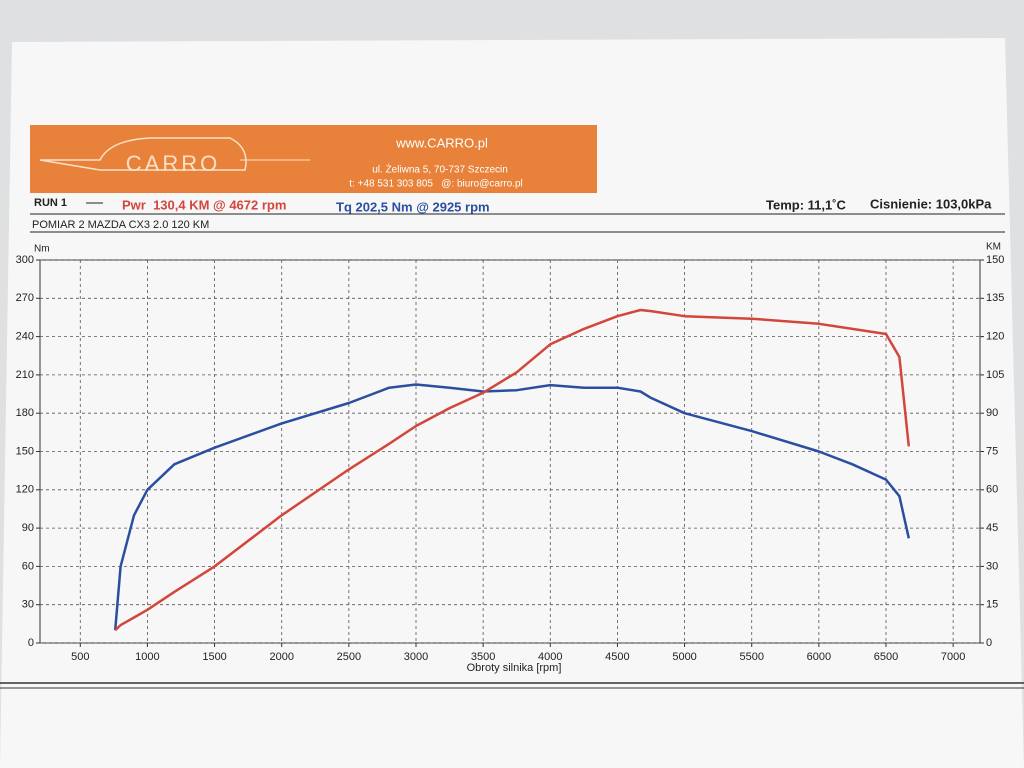 This screenshot has height=768, width=1024. What do you see at coordinates (416, 657) in the screenshot?
I see `x-tick-label: 3000` at bounding box center [416, 657].